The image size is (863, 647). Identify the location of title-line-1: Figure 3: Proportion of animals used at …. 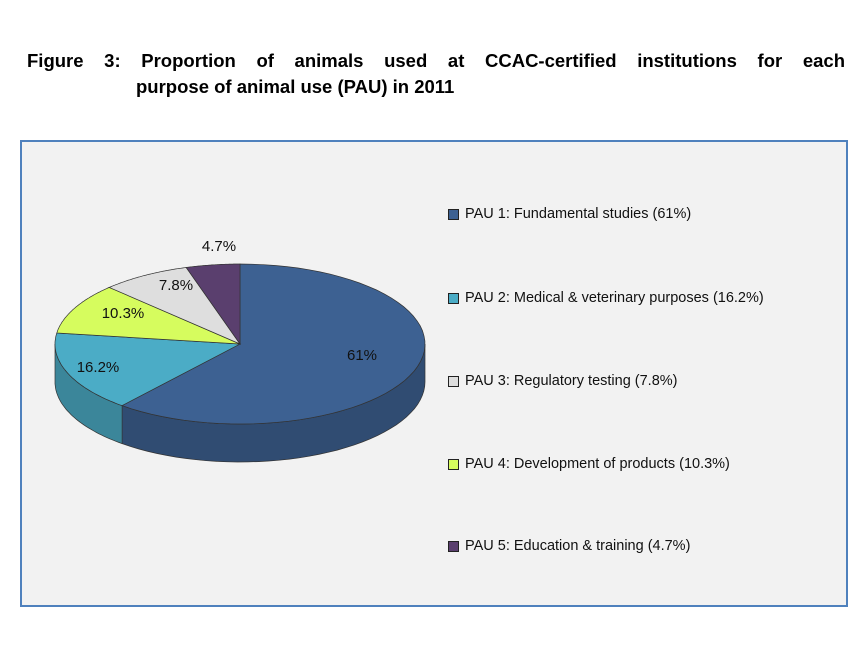
(436, 60).